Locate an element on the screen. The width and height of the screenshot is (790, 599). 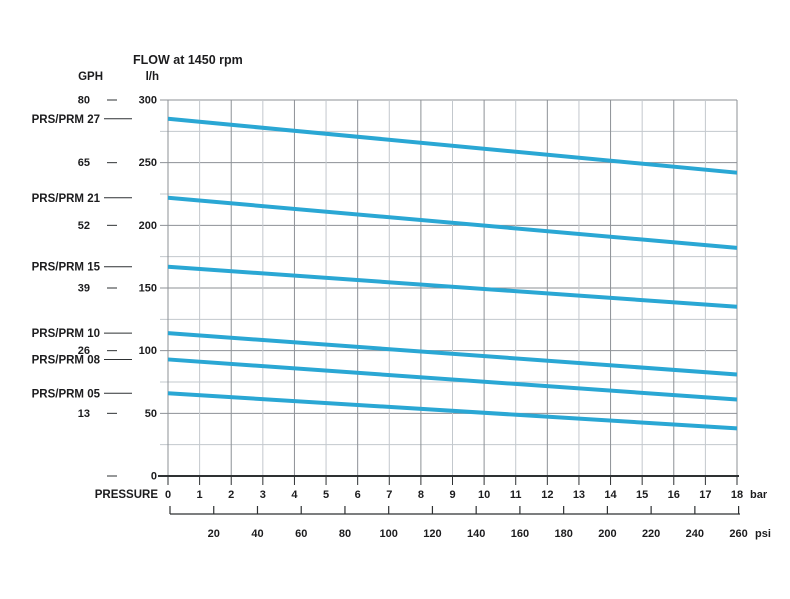
x-tick-label-bar-5: 5 is located at coordinates (326, 495).